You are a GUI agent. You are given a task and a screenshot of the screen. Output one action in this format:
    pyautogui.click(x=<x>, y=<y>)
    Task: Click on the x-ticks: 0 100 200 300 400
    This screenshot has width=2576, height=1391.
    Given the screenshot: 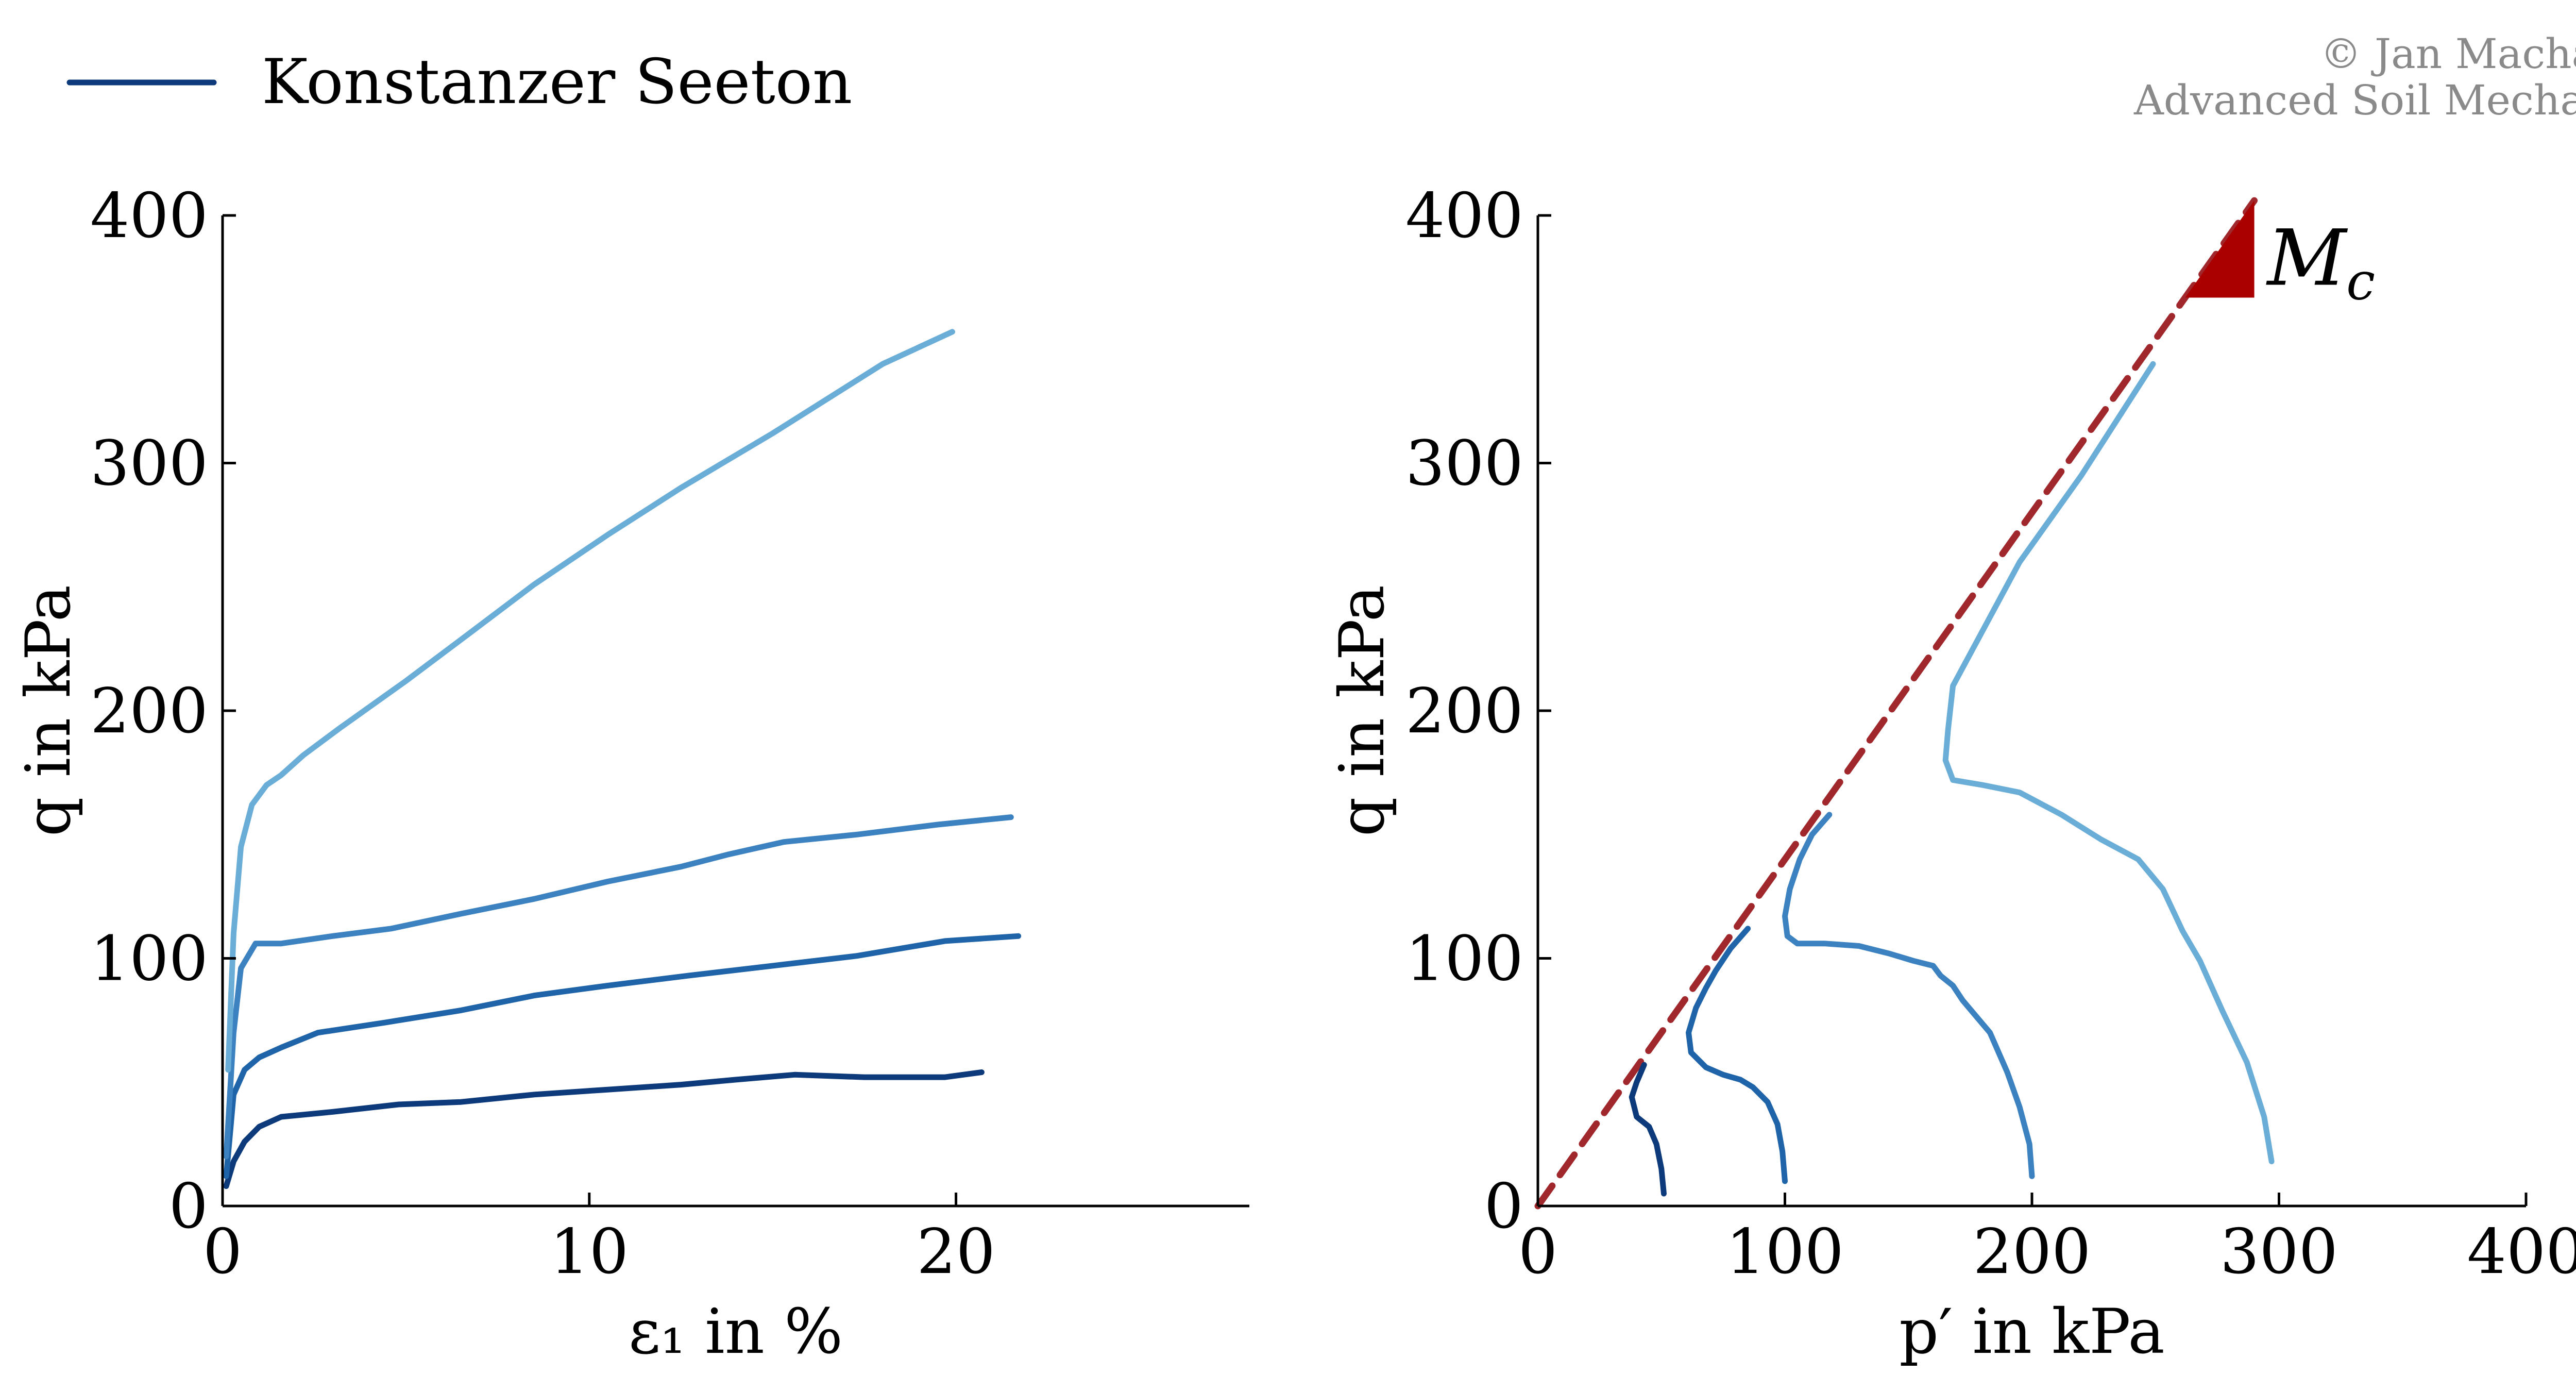 What is the action you would take?
    pyautogui.click(x=2047, y=1240)
    